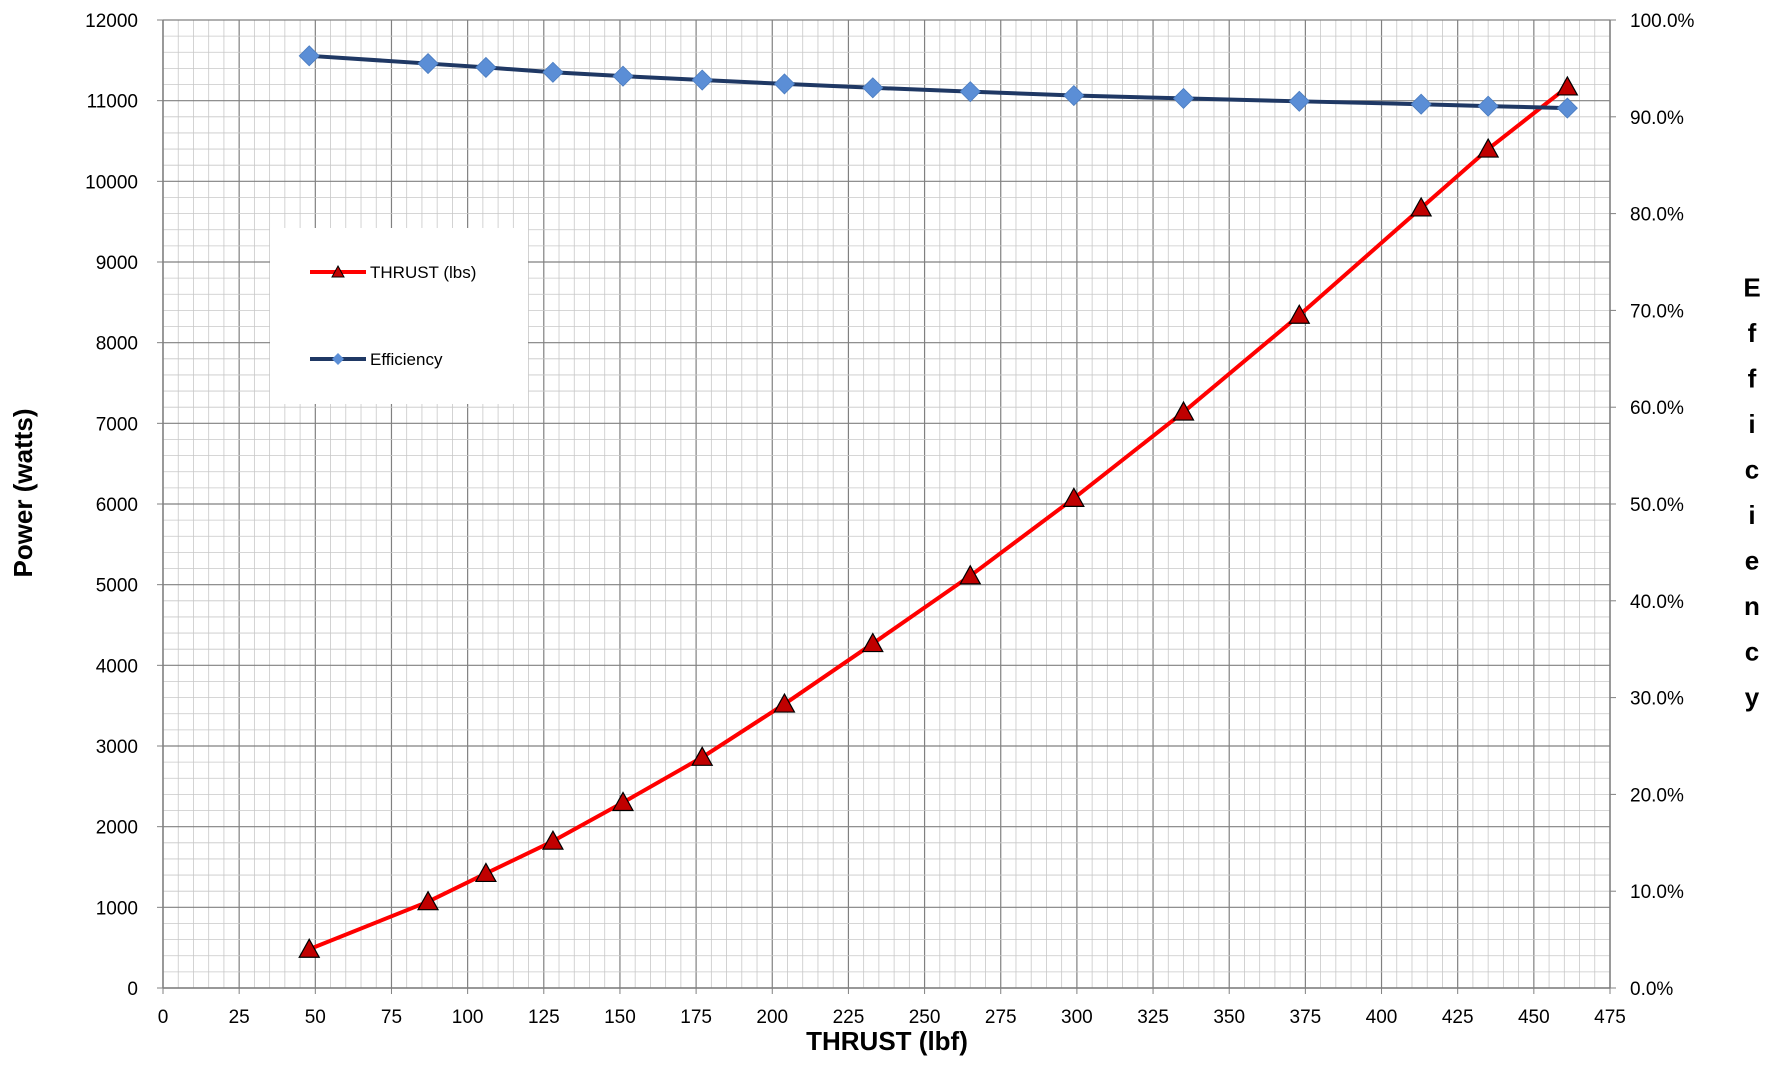 This screenshot has width=1775, height=1086. What do you see at coordinates (1657, 215) in the screenshot?
I see `y2-tick-label: 80.0%` at bounding box center [1657, 215].